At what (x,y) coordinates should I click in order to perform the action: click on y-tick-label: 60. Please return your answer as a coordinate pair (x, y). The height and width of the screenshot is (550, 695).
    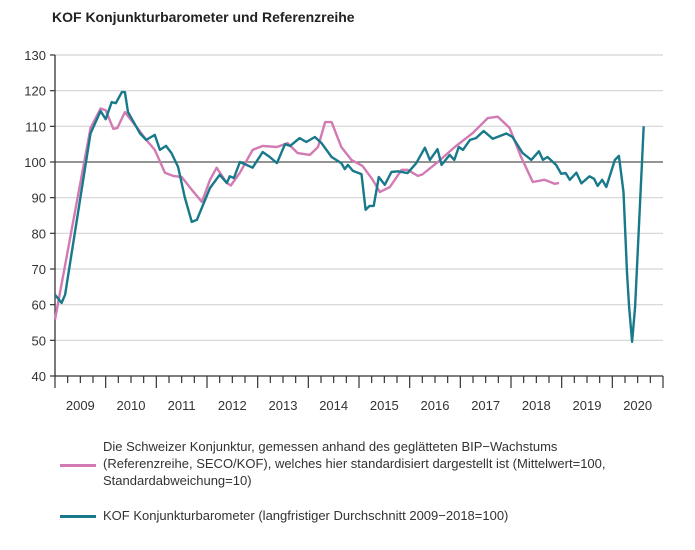
    Looking at the image, I should click on (39, 305).